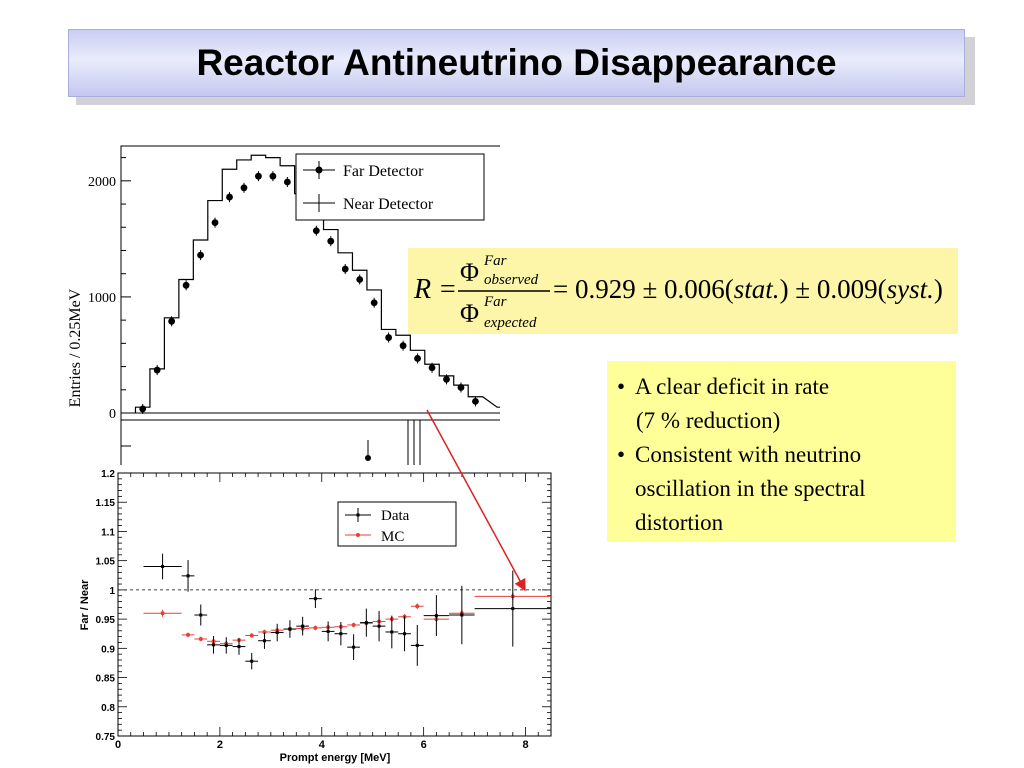  What do you see at coordinates (383, 171) in the screenshot?
I see `legend-far-label: Far Detector` at bounding box center [383, 171].